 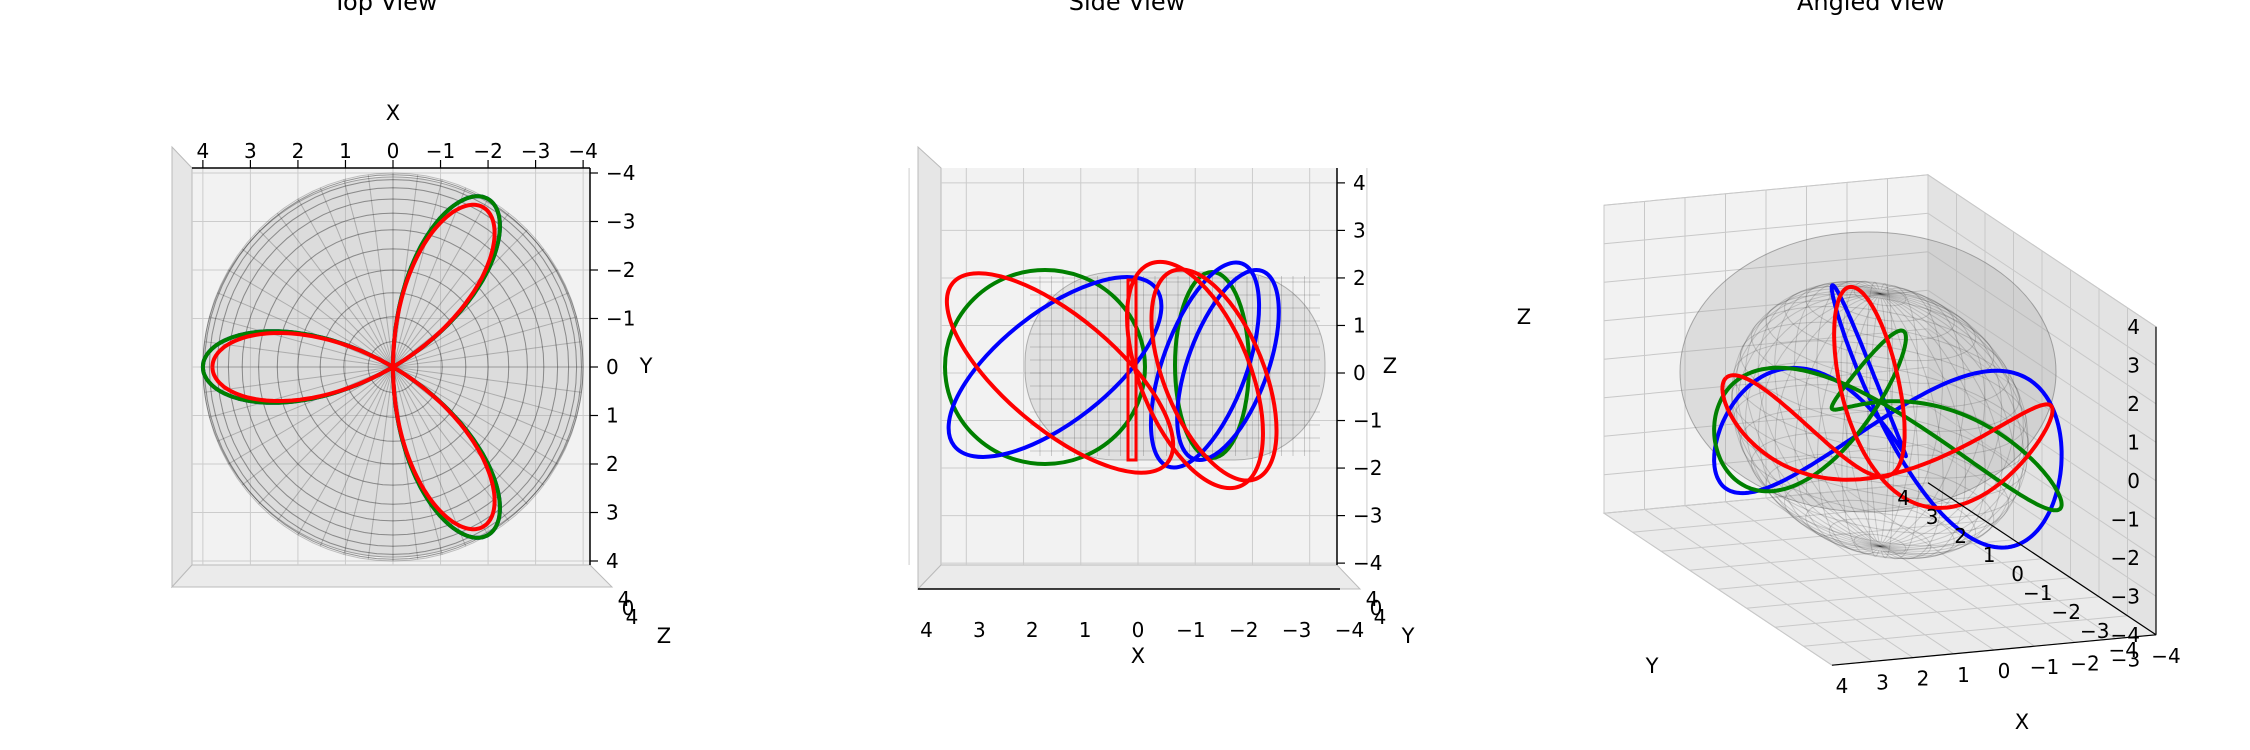 What do you see at coordinates (393, 113) in the screenshot?
I see `top-view-xlabel: X` at bounding box center [393, 113].